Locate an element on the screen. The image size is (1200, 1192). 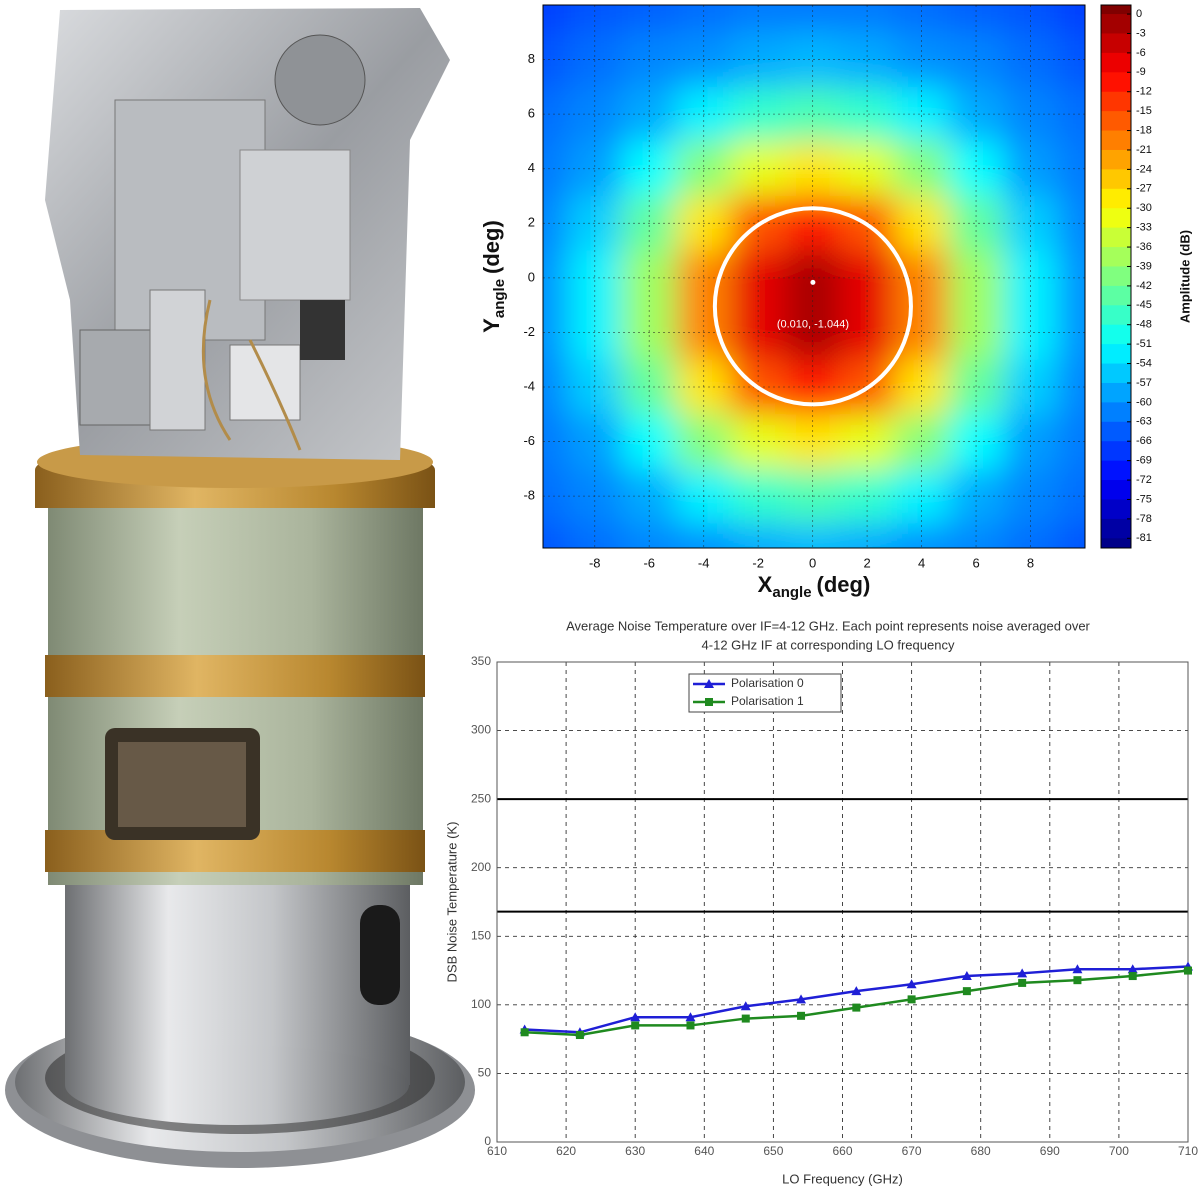
colorbar-tick-label: -63 is located at coordinates (1144, 422).